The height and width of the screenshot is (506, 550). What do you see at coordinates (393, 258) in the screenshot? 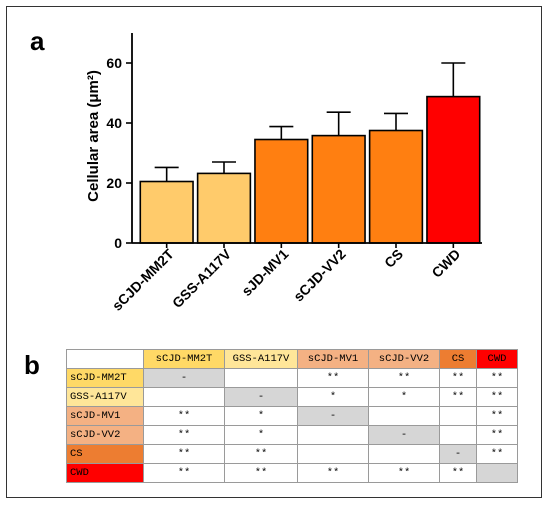
I see `x-tick-label: CS` at bounding box center [393, 258].